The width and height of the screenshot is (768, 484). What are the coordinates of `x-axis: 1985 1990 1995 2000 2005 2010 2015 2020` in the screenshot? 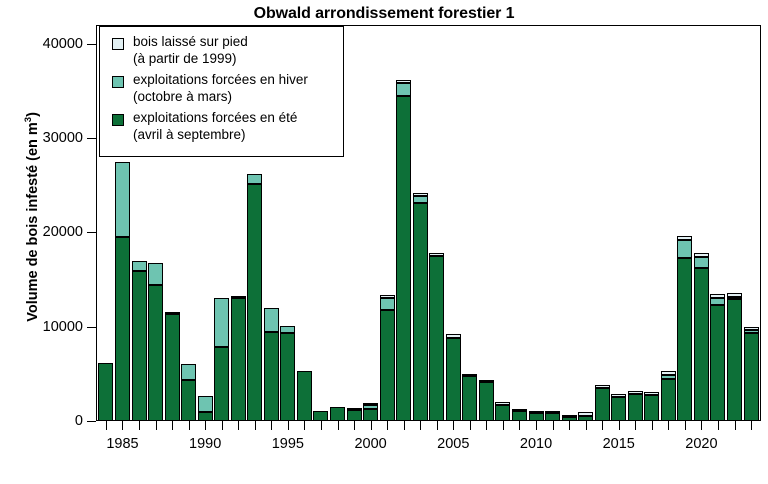 It's located at (428, 452).